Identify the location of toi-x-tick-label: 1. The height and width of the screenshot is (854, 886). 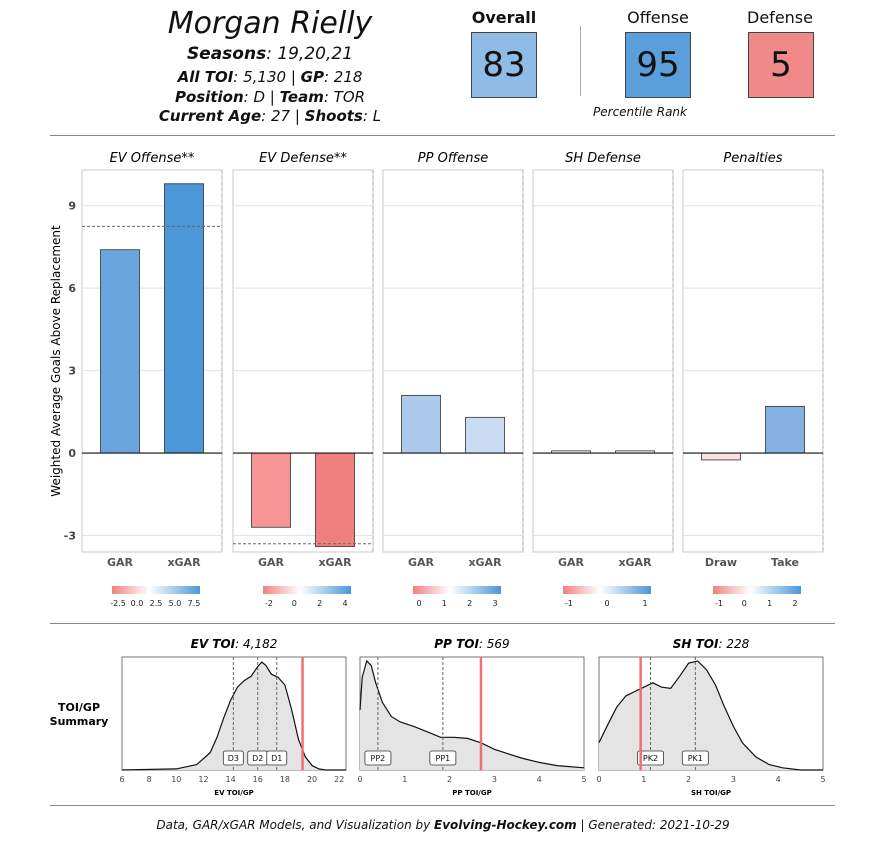
(404, 779).